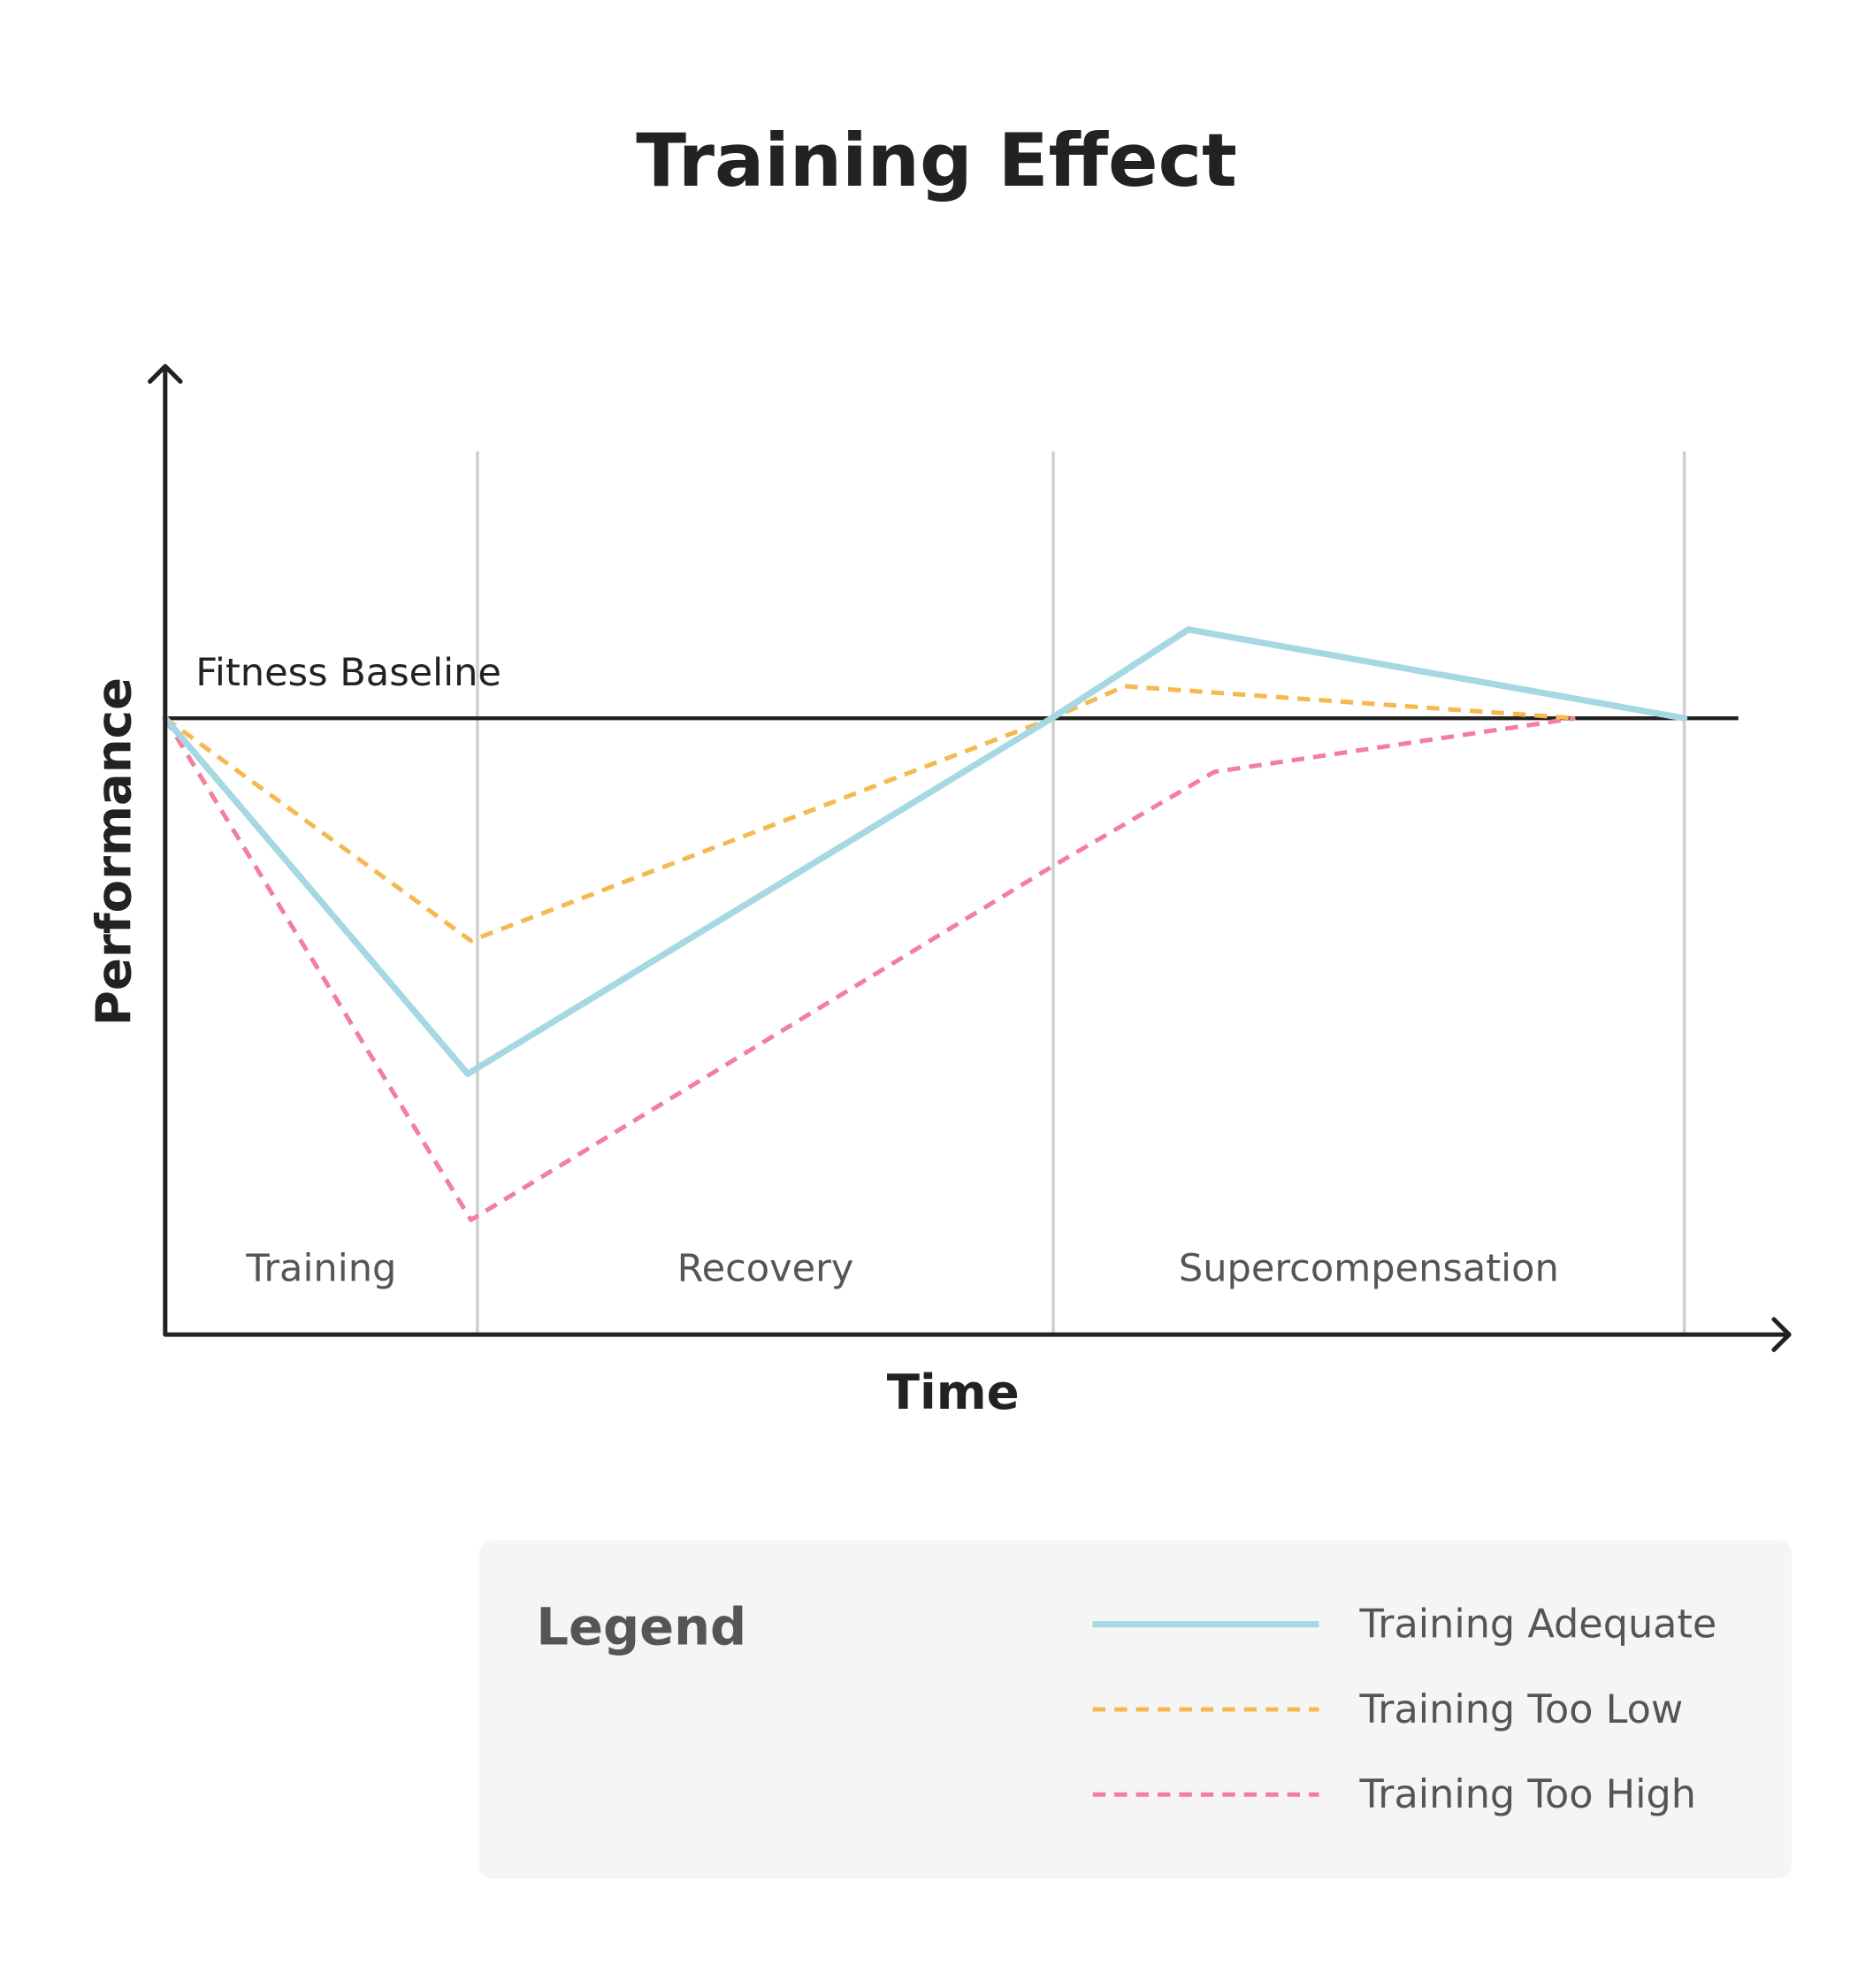 This screenshot has height=1988, width=1873. I want to click on phase-label: Supercompensation, so click(1369, 1269).